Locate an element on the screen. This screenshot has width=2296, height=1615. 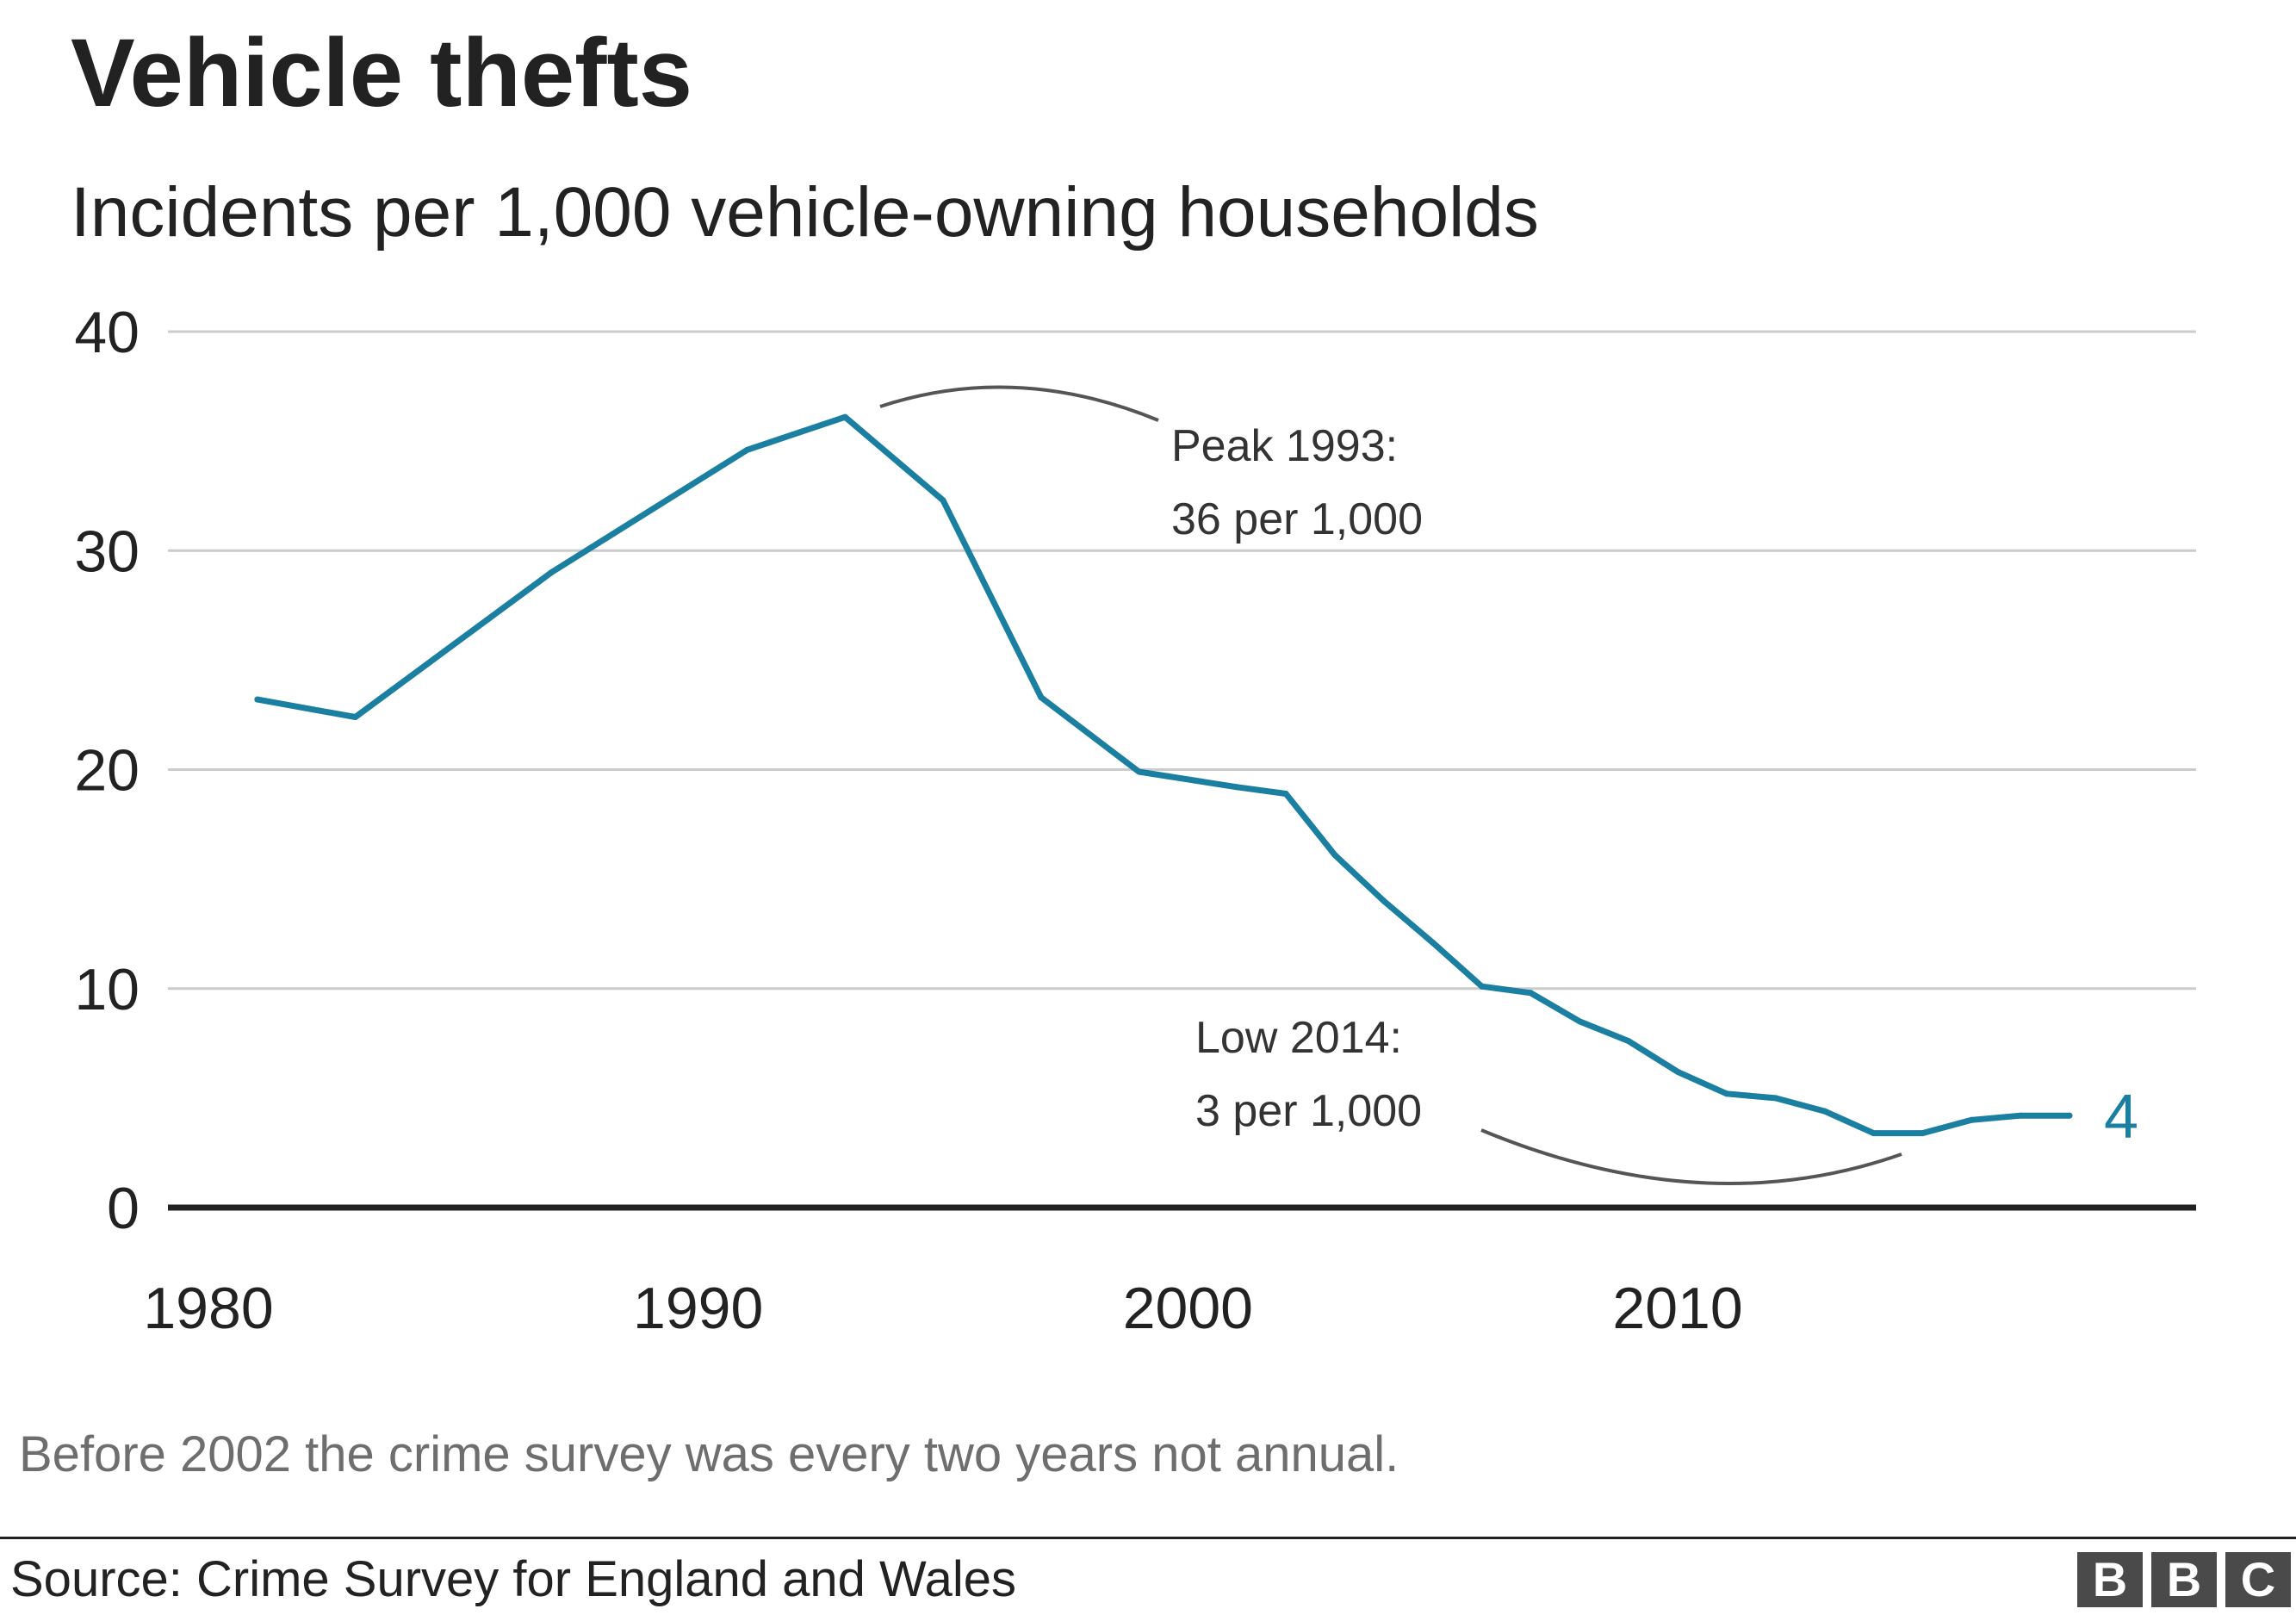
y-tick-label: 40 is located at coordinates (107, 332).